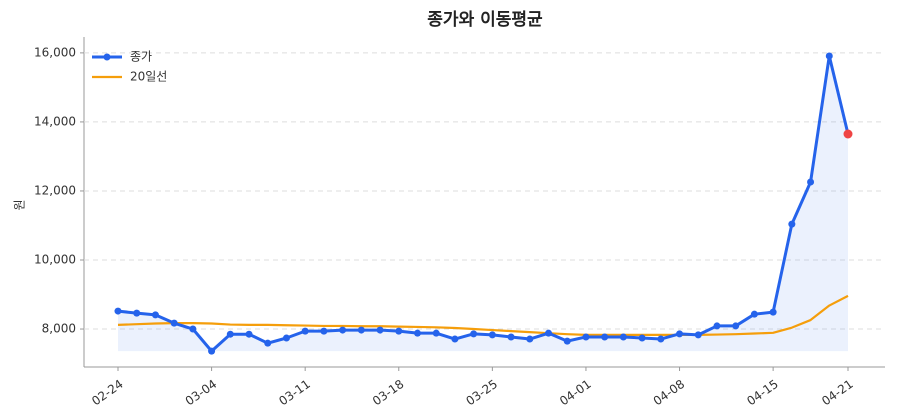 The height and width of the screenshot is (420, 900). Describe the element at coordinates (575, 392) in the screenshot. I see `x-tick-label: 04-01` at that location.